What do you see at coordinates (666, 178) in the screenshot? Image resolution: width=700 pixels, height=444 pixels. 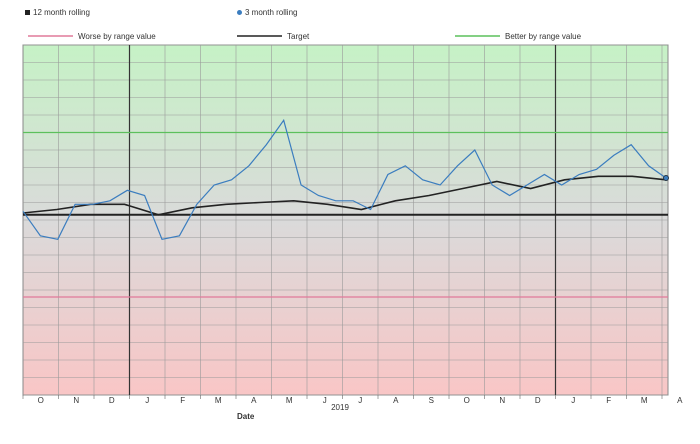 I see `end-marker` at bounding box center [666, 178].